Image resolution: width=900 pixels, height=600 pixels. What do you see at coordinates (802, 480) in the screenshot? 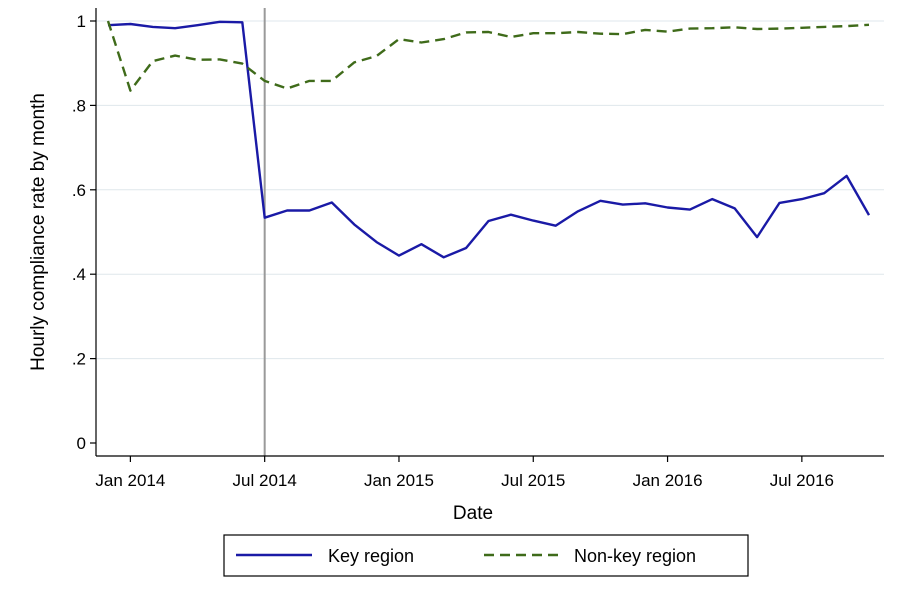
I see `x-tick-label-5: Jul 2016` at bounding box center [802, 480].